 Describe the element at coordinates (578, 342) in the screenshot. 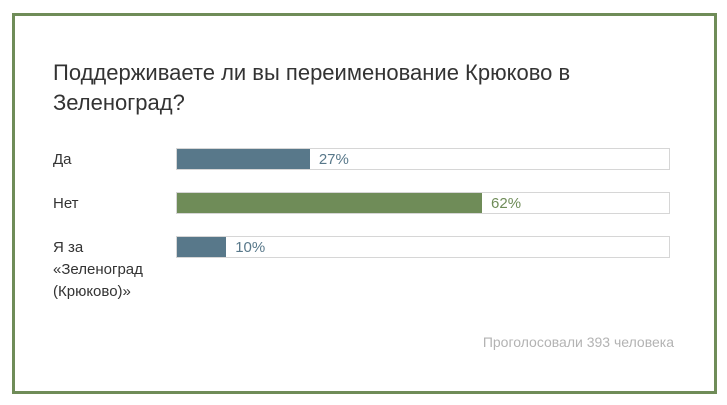

I see `vote-count: Проголосовали 393 человека` at that location.